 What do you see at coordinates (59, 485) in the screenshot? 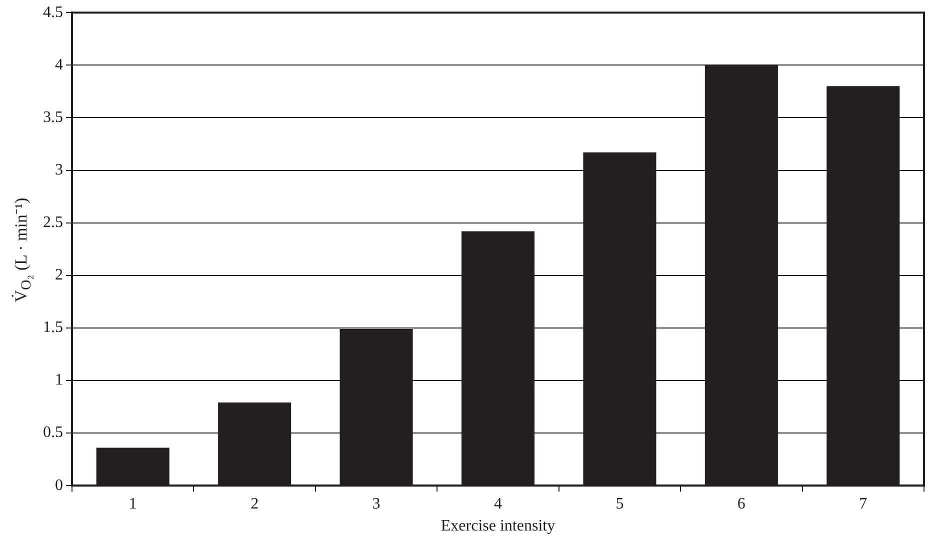
I see `y-tick-label: 0` at bounding box center [59, 485].